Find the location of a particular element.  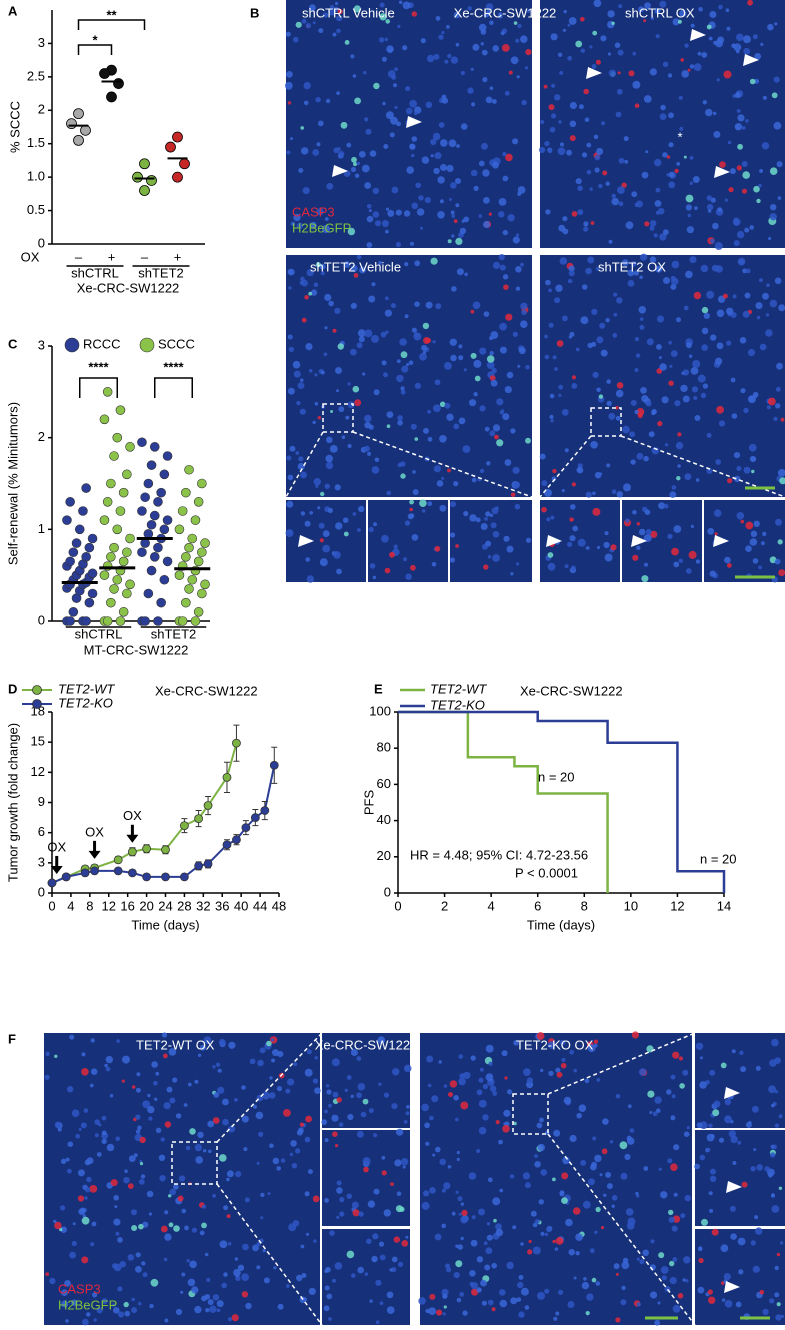

y-tick-label: 12 is located at coordinates (38, 771).